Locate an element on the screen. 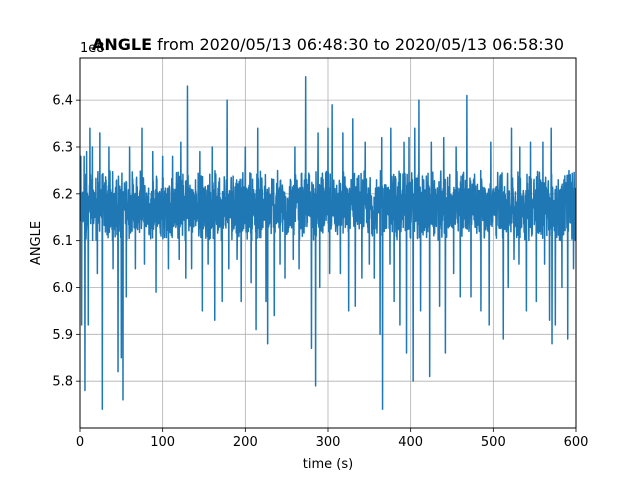 The width and height of the screenshot is (640, 480). y-tick-label: 5.8 is located at coordinates (62, 382).